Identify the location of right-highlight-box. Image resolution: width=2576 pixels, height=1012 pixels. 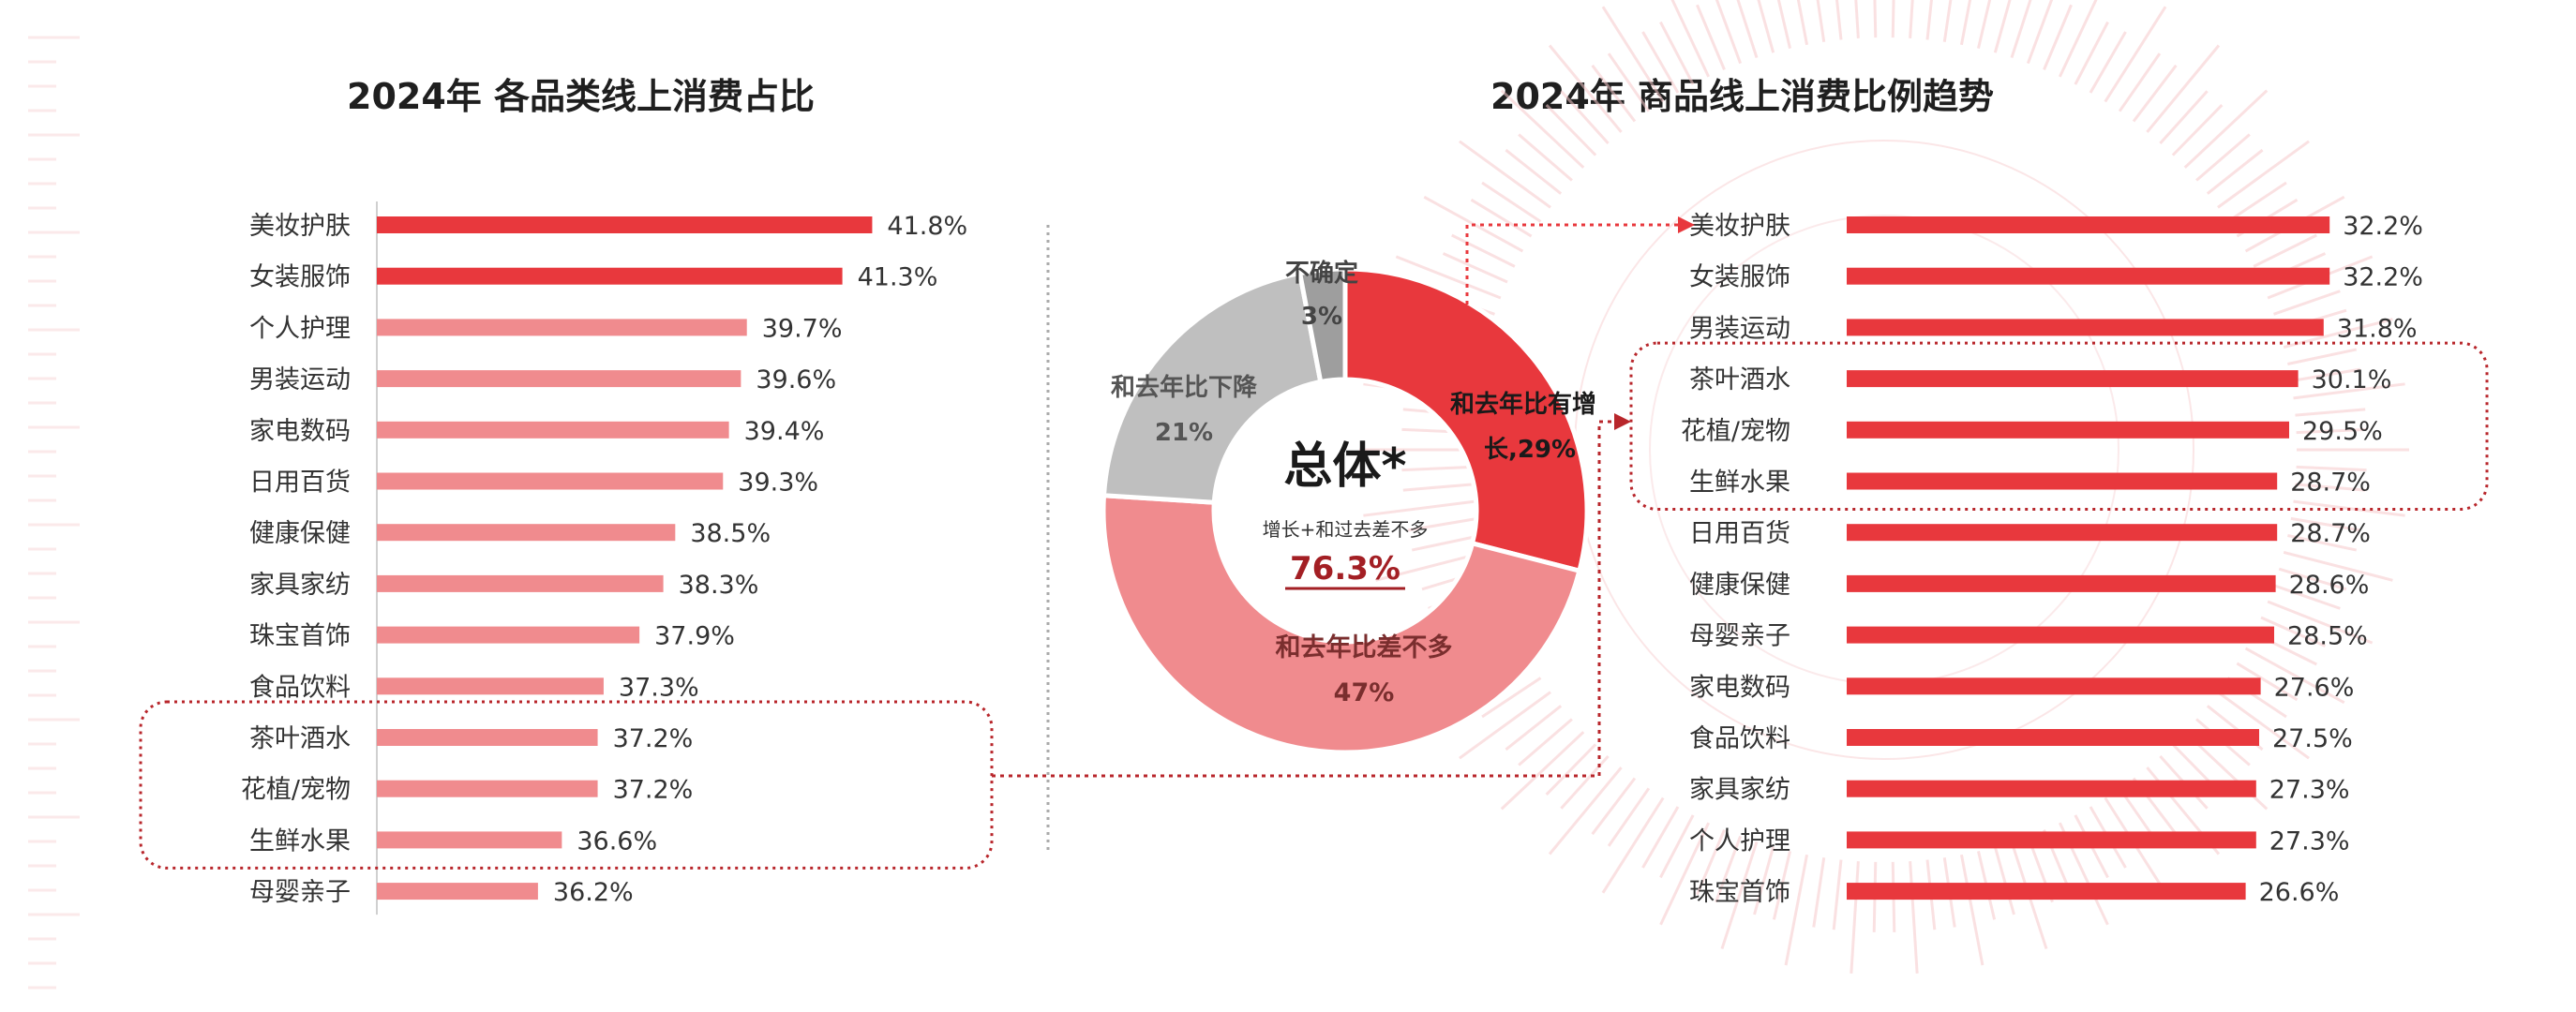
(2059, 426).